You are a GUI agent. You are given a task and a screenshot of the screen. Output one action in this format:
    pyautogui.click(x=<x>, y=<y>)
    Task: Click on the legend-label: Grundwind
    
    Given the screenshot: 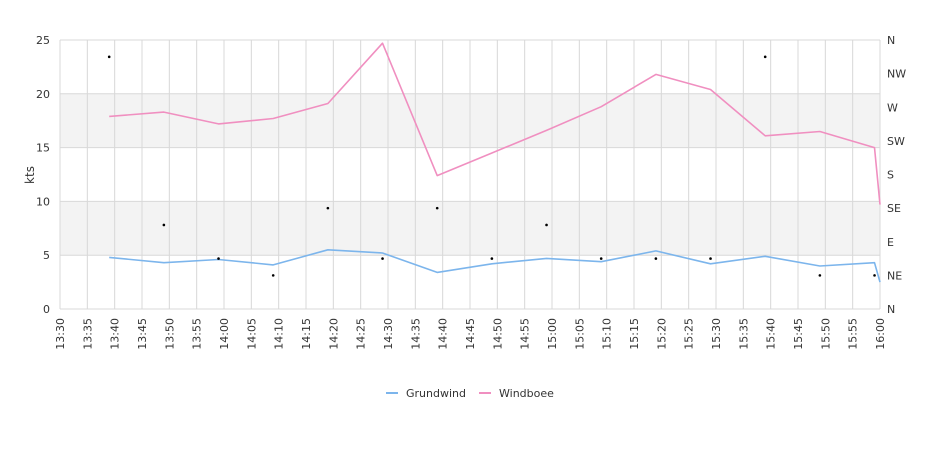 What is the action you would take?
    pyautogui.click(x=436, y=393)
    